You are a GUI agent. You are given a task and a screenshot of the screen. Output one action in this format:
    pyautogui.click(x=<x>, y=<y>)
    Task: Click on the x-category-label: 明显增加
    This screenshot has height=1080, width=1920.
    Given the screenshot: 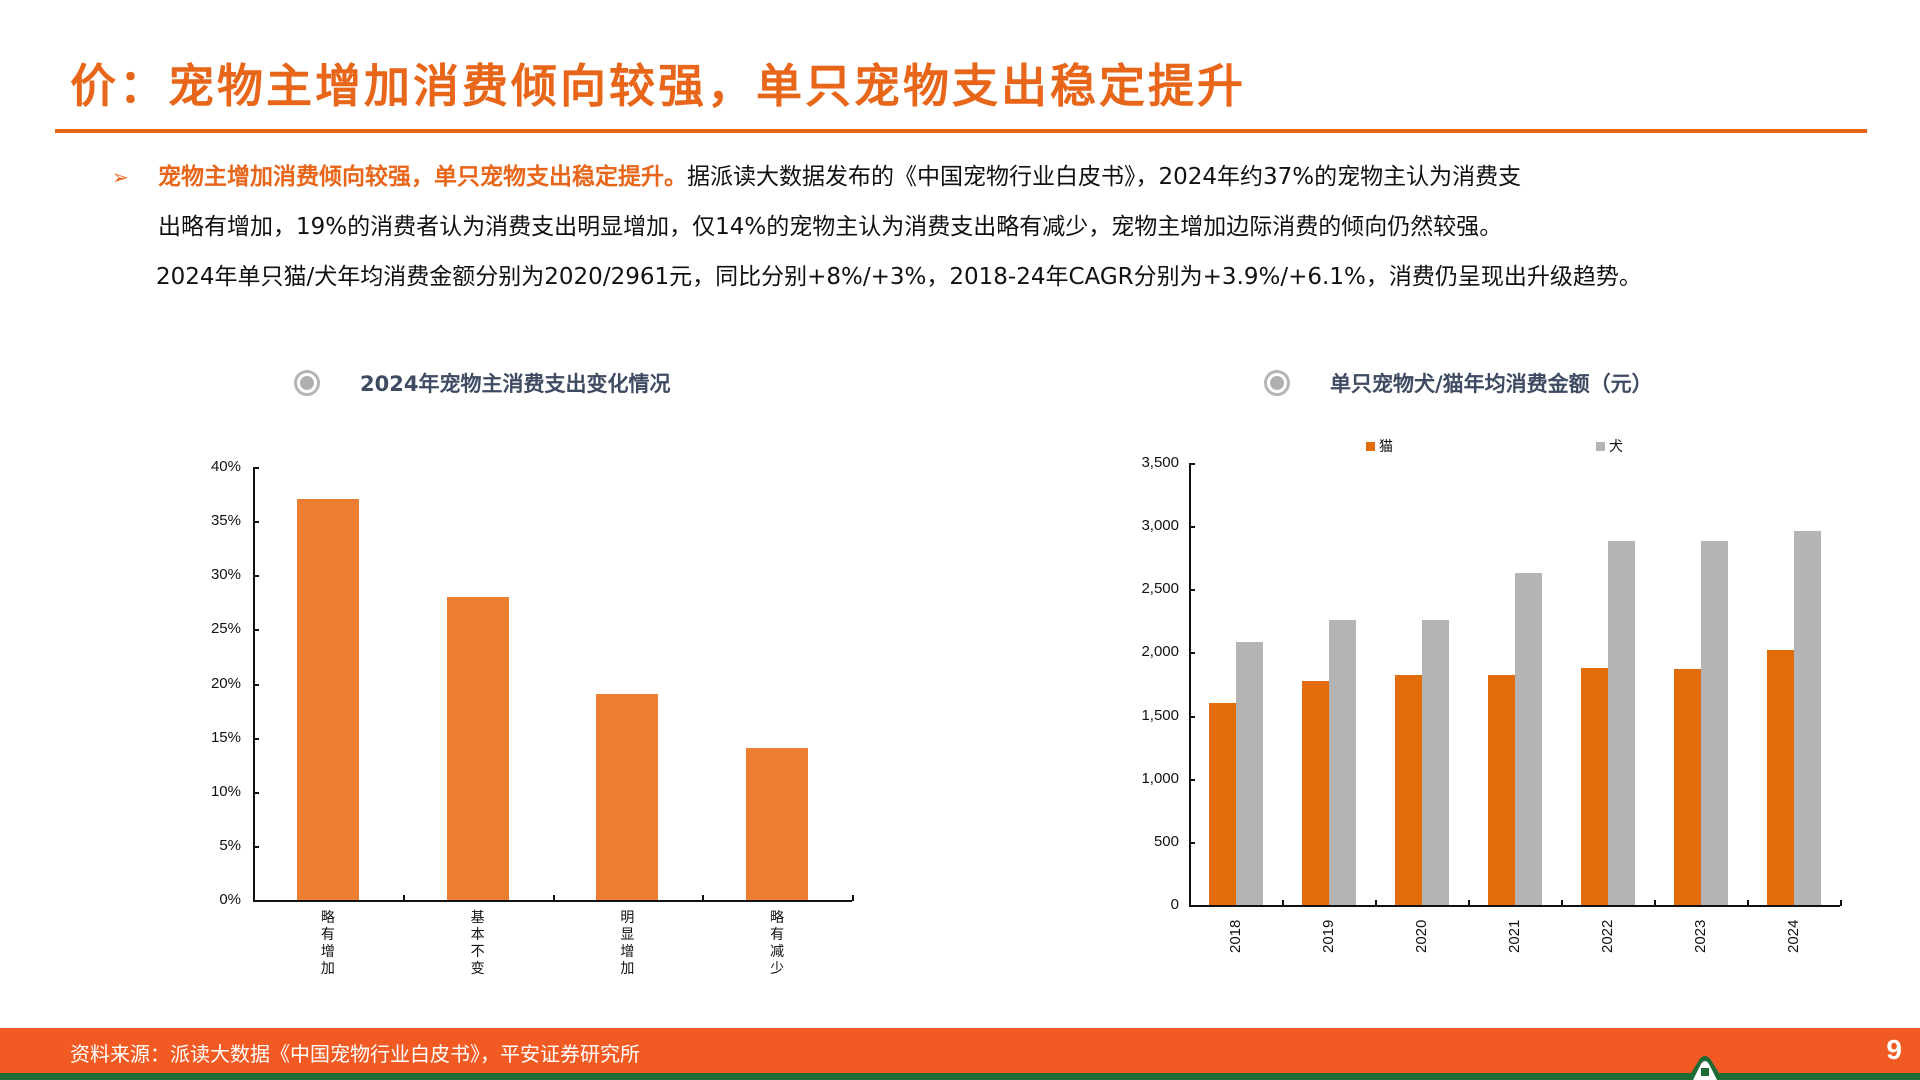 What is the action you would take?
    pyautogui.click(x=627, y=943)
    